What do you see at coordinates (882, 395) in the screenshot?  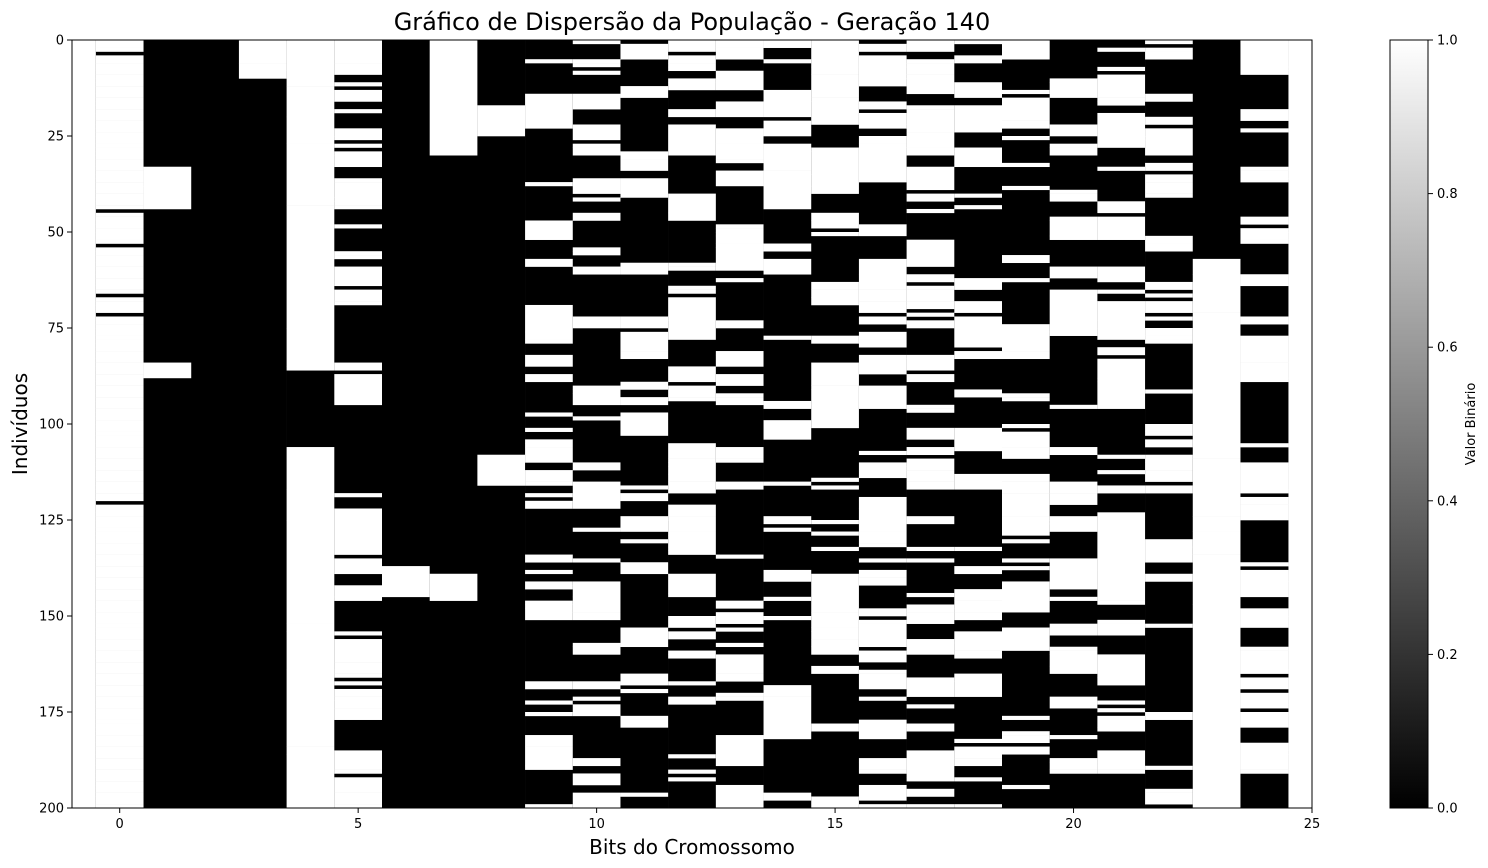 I see `cell-bit16-row90` at bounding box center [882, 395].